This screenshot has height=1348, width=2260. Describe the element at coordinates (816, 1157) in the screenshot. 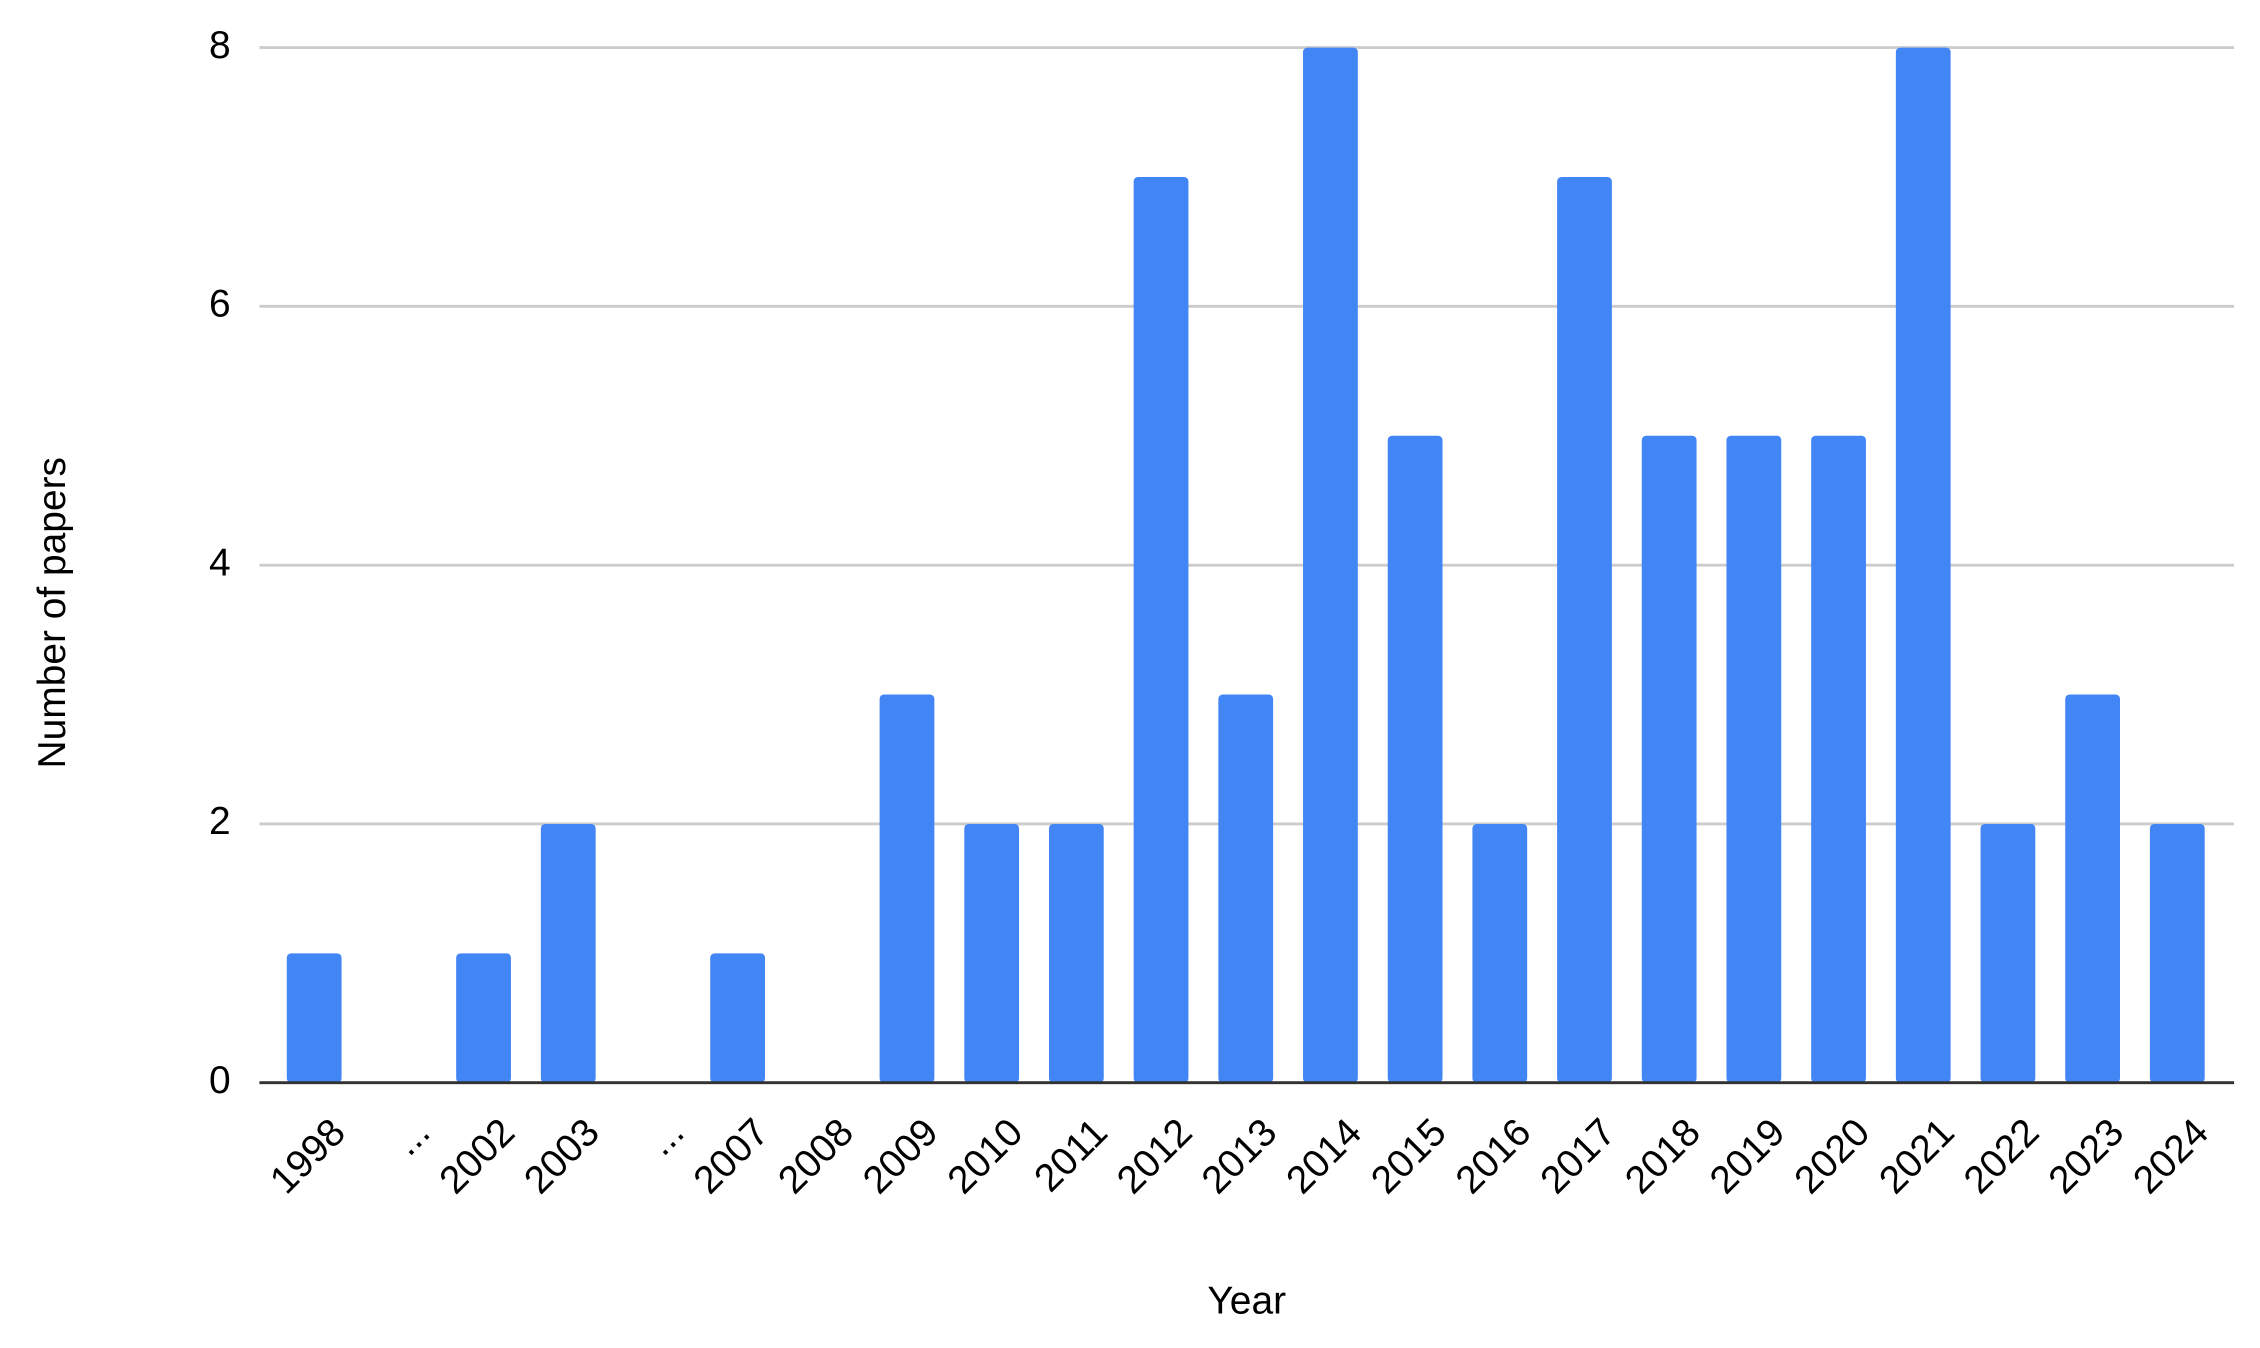

I see `x-tick-label: 2008` at that location.